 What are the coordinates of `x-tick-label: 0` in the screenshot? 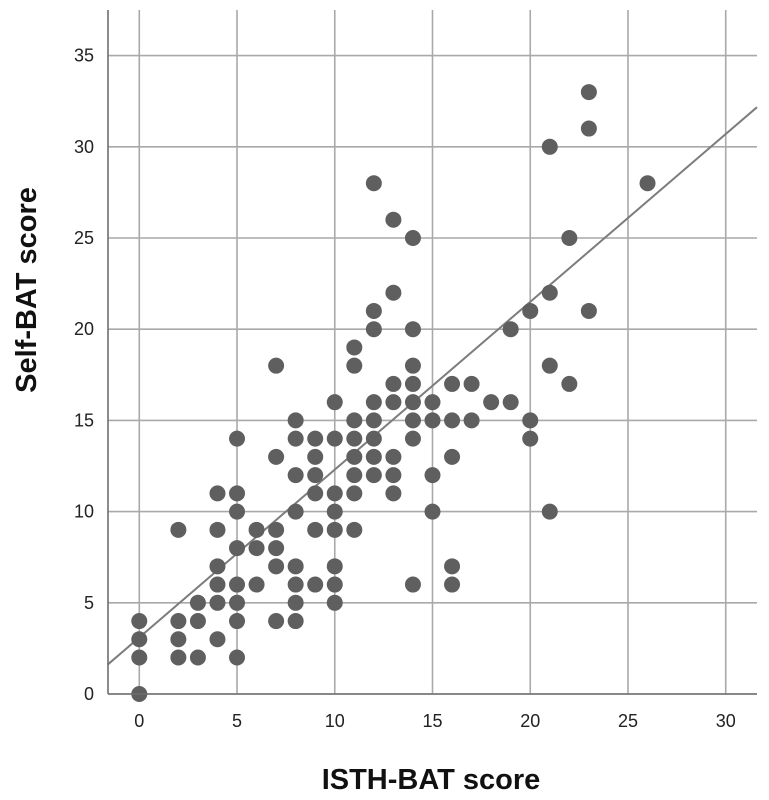 It's located at (139, 721).